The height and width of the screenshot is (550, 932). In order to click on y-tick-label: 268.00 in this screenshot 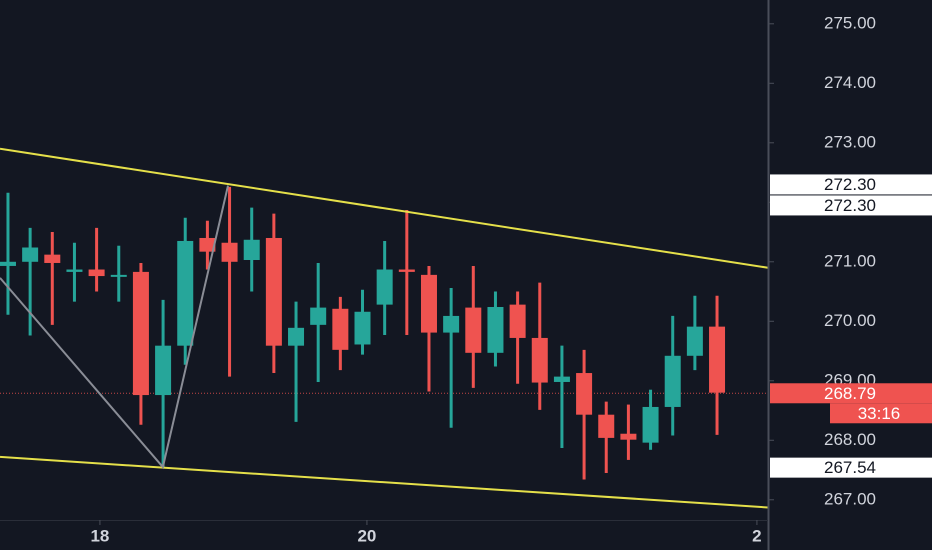, I will do `click(850, 439)`.